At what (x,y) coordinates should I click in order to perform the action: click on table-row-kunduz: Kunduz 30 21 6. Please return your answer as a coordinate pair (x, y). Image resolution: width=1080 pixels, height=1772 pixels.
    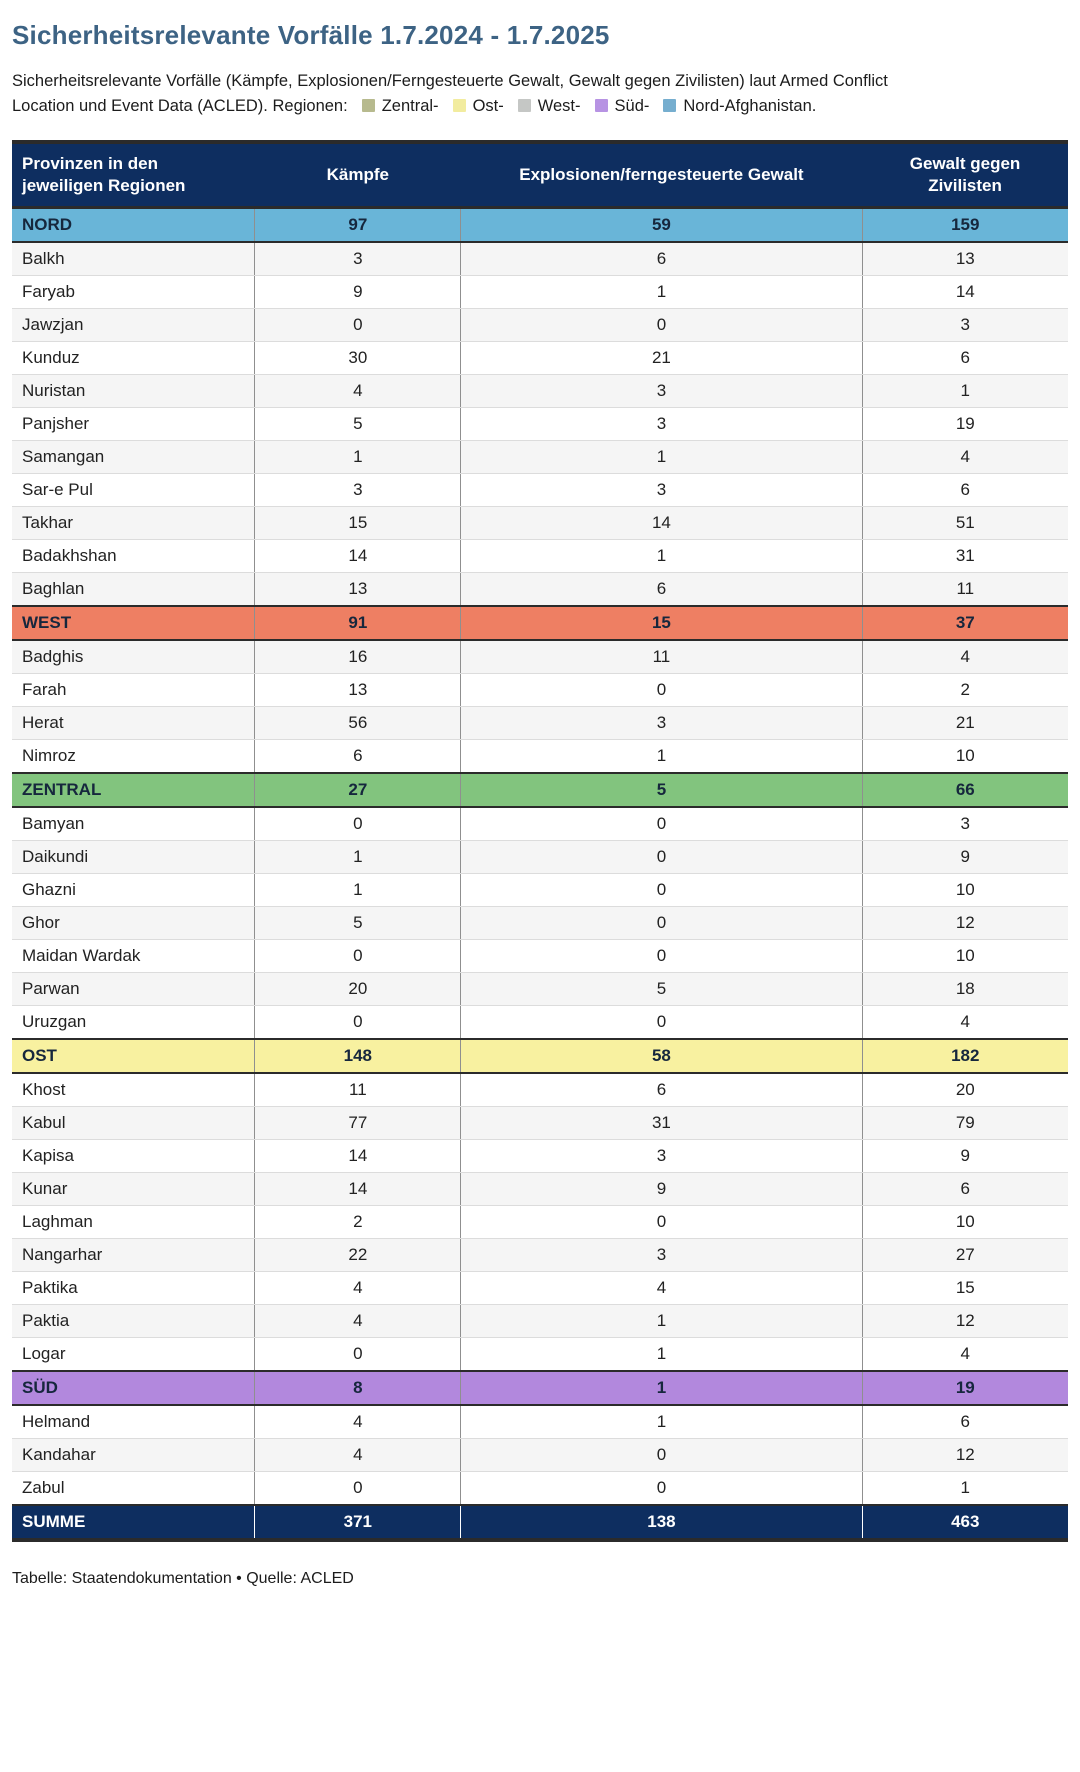
    Looking at the image, I should click on (540, 358).